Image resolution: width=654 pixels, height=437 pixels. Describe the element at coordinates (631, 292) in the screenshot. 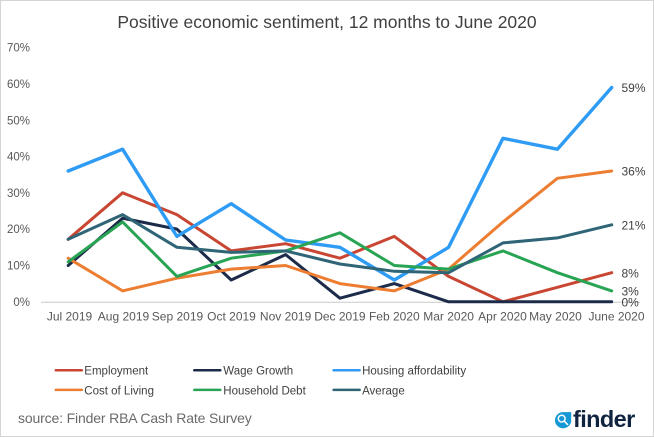

I see `svg-text: 3%` at that location.